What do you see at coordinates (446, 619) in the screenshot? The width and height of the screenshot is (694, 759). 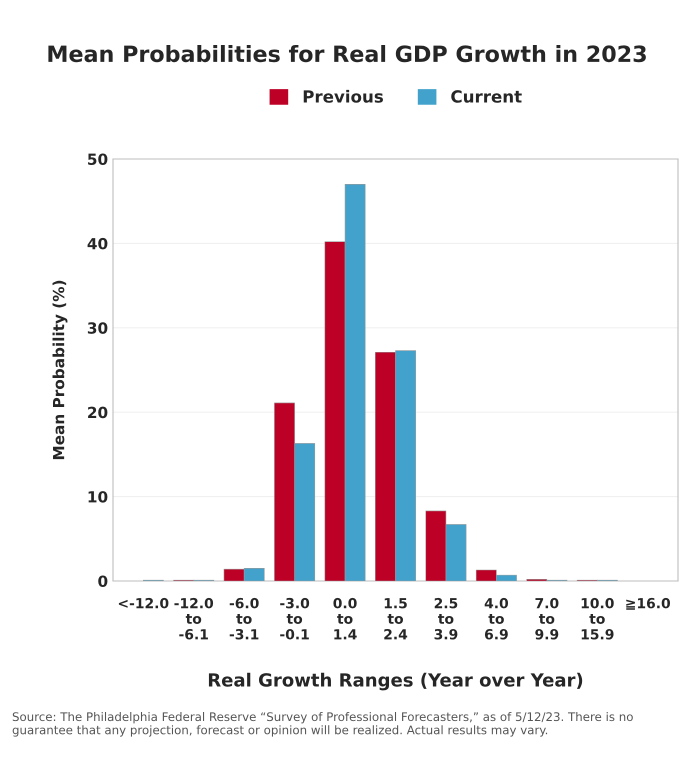 I see `x-tick-label: 2.5 to 3.9` at bounding box center [446, 619].